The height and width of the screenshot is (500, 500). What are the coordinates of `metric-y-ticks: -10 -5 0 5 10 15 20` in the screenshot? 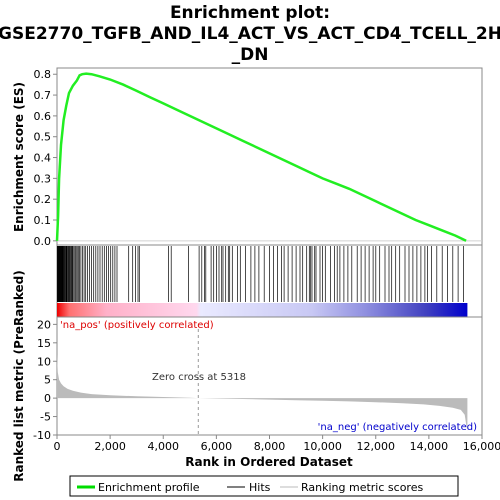 It's located at (45, 380).